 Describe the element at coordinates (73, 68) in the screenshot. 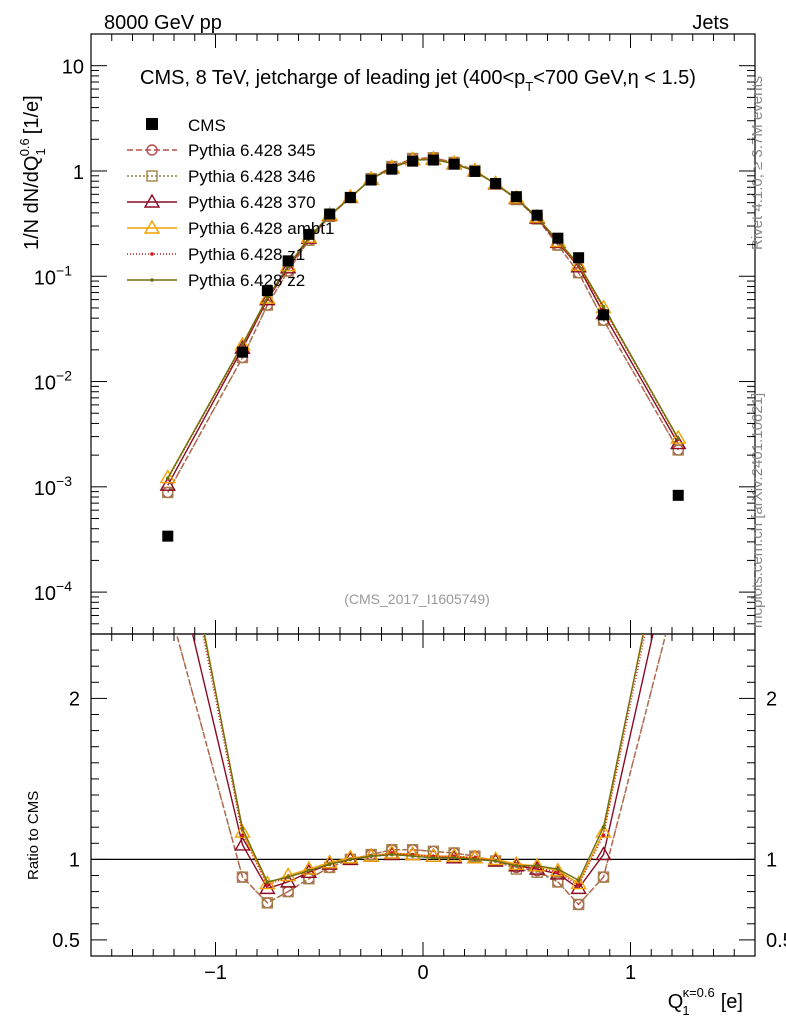

I see `y-tick-label: 10` at that location.